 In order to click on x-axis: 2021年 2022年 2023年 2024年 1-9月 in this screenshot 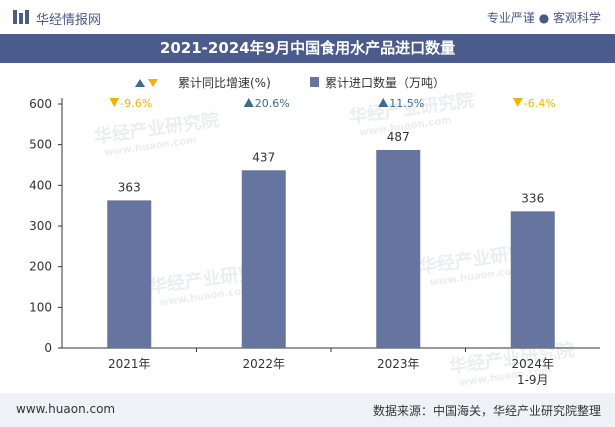, I will do `click(331, 372)`.